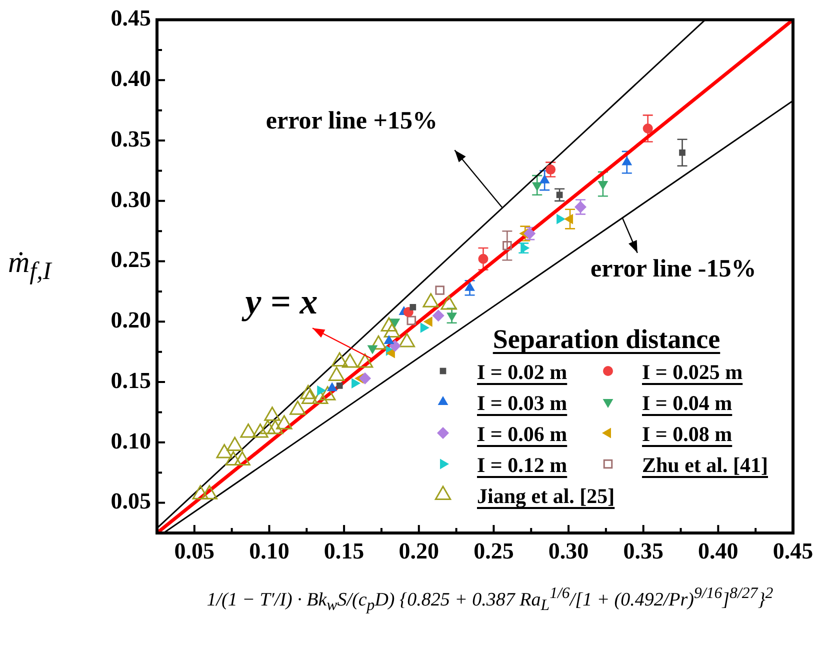 The width and height of the screenshot is (826, 665). I want to click on y-tick-label: 0.20, so click(130, 320).